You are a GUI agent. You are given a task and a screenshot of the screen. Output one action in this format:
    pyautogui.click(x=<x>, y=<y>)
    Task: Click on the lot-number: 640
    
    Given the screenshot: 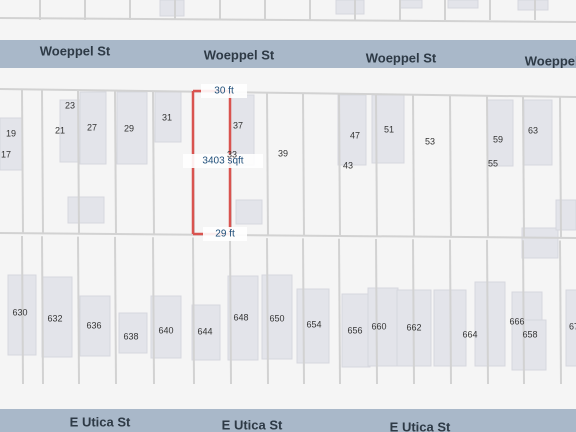 What is the action you would take?
    pyautogui.click(x=165, y=330)
    